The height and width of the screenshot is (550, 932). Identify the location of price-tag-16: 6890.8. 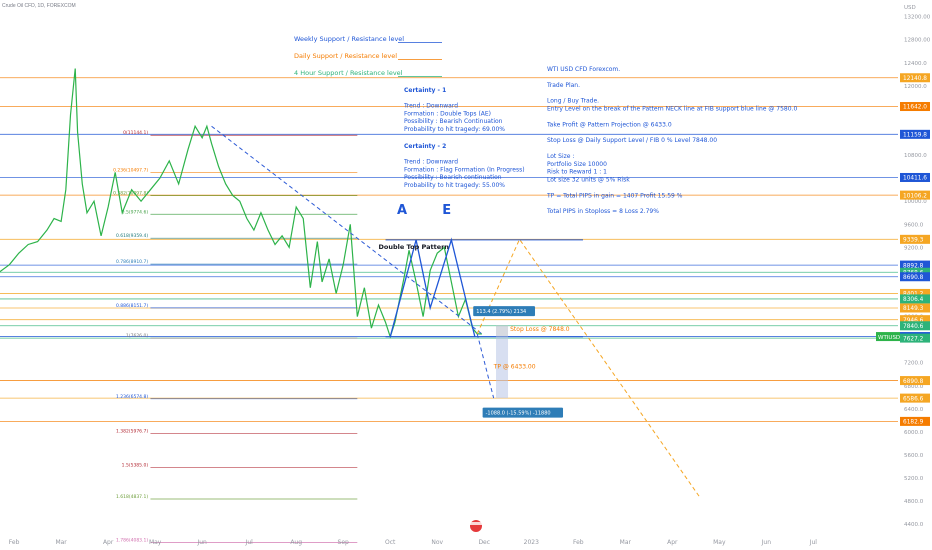
(913, 382).